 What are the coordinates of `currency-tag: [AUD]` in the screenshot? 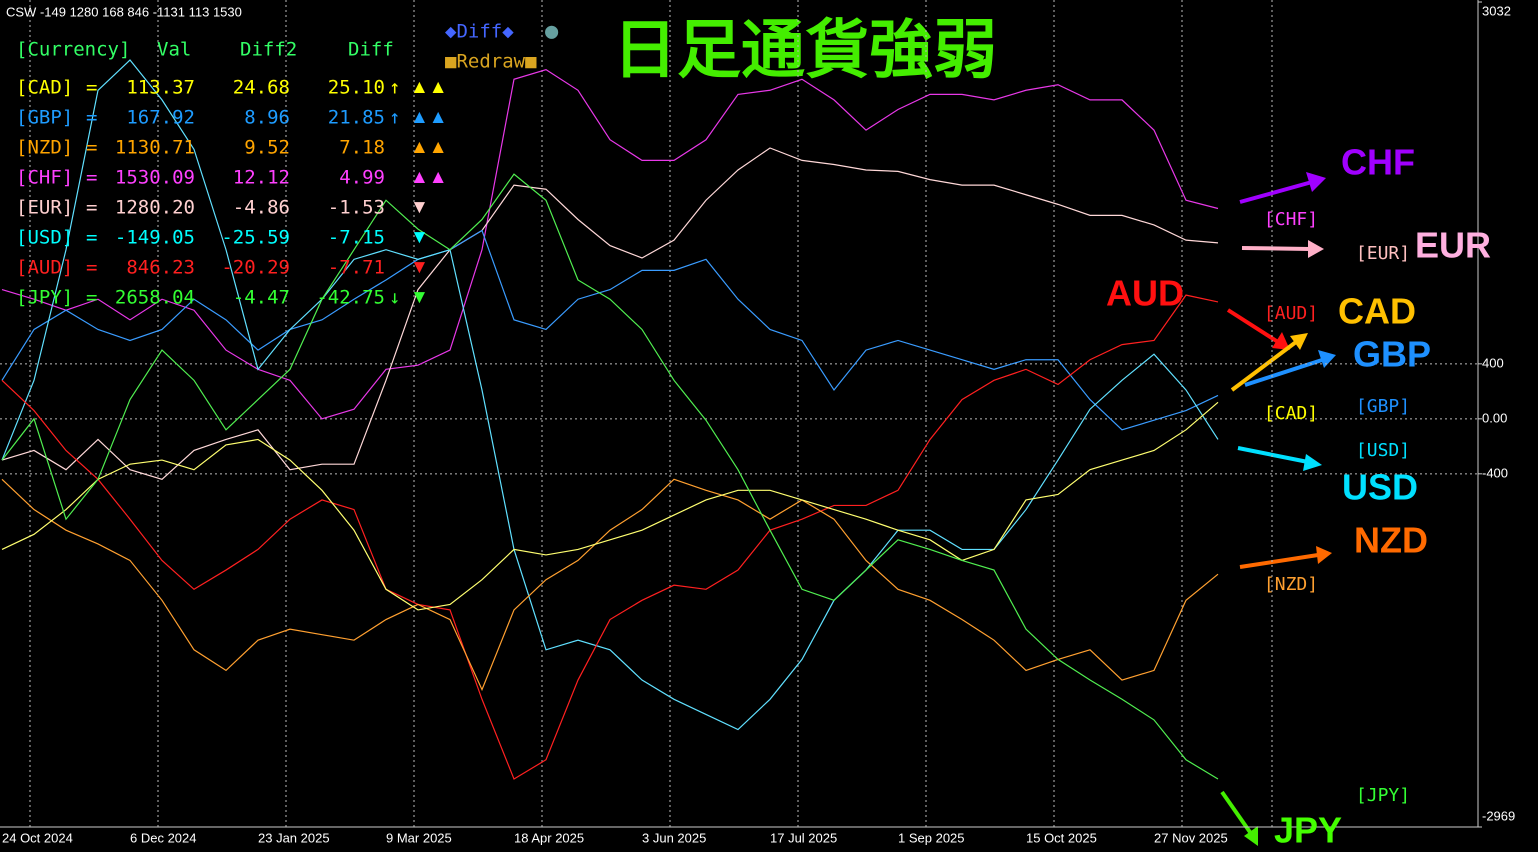 It's located at (1291, 313).